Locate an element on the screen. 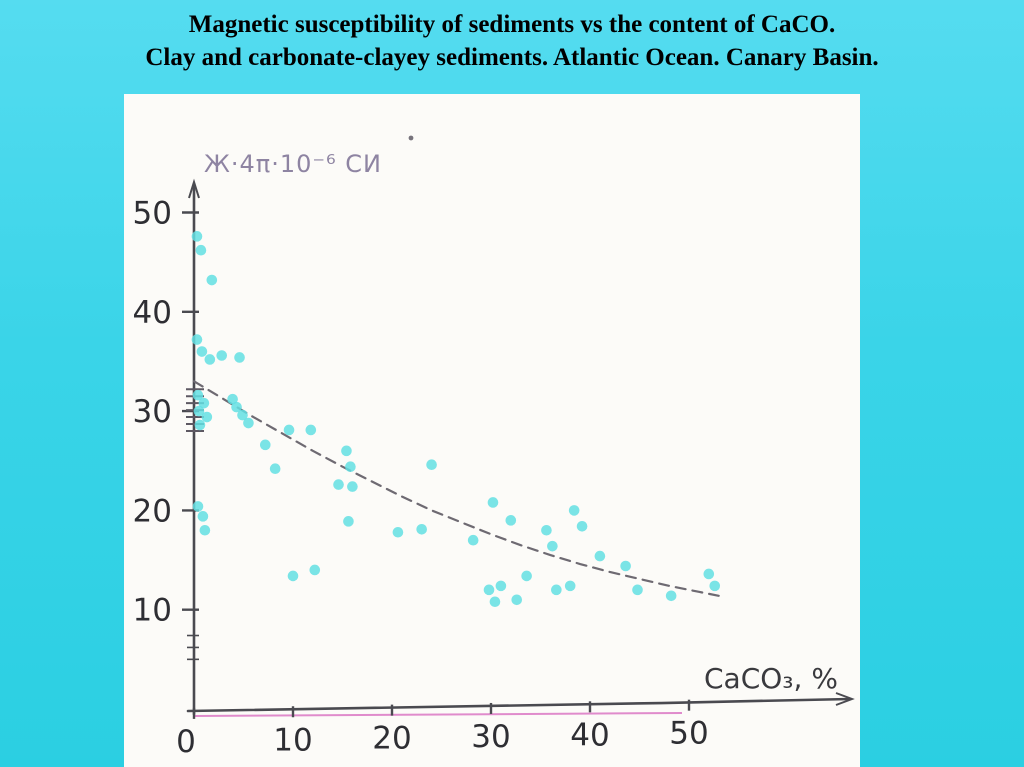  y-tick-label: 10 is located at coordinates (152, 611).